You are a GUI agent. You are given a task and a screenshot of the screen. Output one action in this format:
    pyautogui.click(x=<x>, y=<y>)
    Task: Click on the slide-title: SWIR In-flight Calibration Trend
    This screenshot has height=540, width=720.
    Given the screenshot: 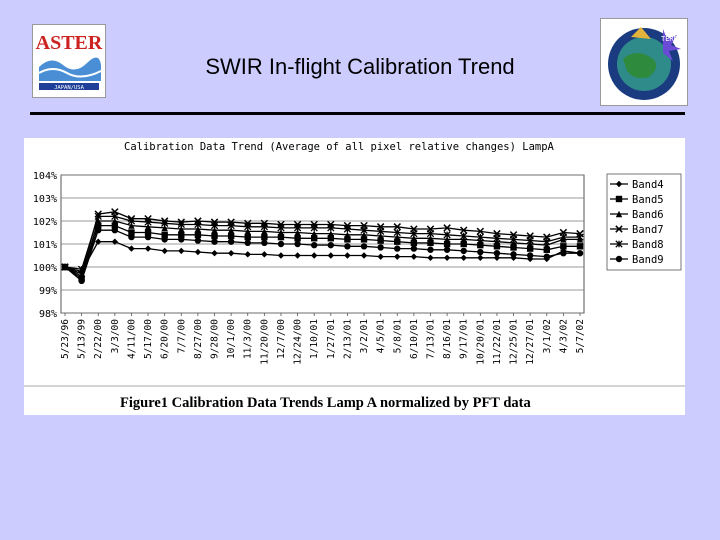 What is the action you would take?
    pyautogui.click(x=360, y=66)
    